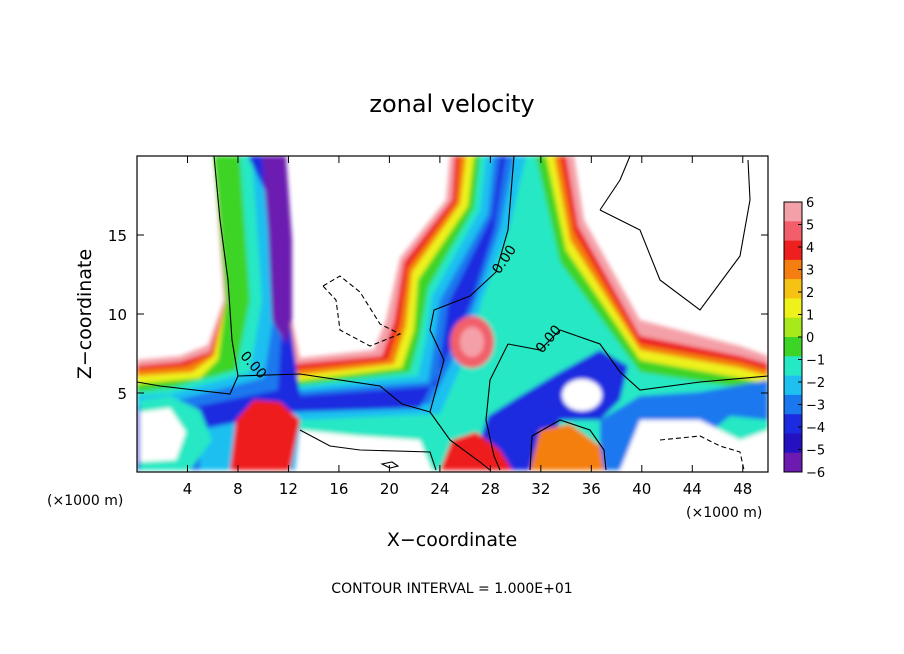  Describe the element at coordinates (742, 489) in the screenshot. I see `x-tick-label: 48` at that location.